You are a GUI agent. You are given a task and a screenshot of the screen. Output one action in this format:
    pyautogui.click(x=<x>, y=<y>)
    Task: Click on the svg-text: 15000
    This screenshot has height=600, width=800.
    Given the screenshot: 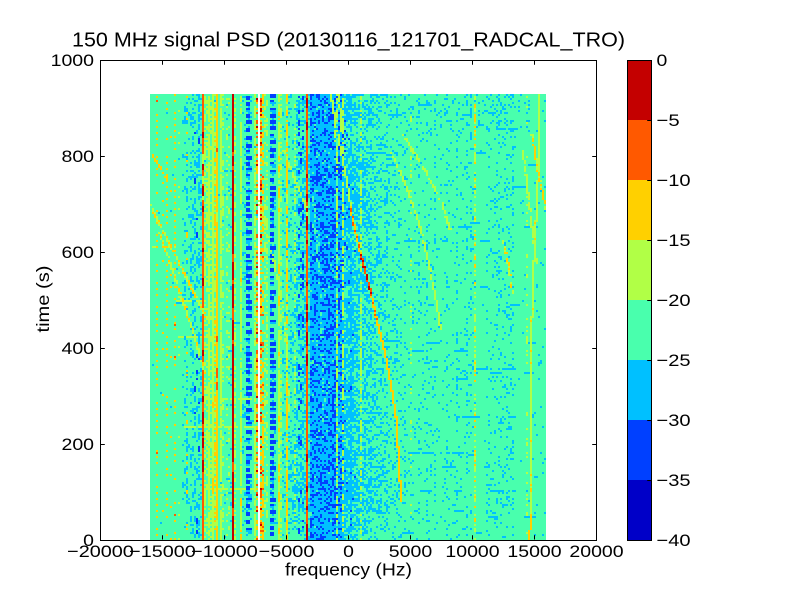 What is the action you would take?
    pyautogui.click(x=534, y=551)
    